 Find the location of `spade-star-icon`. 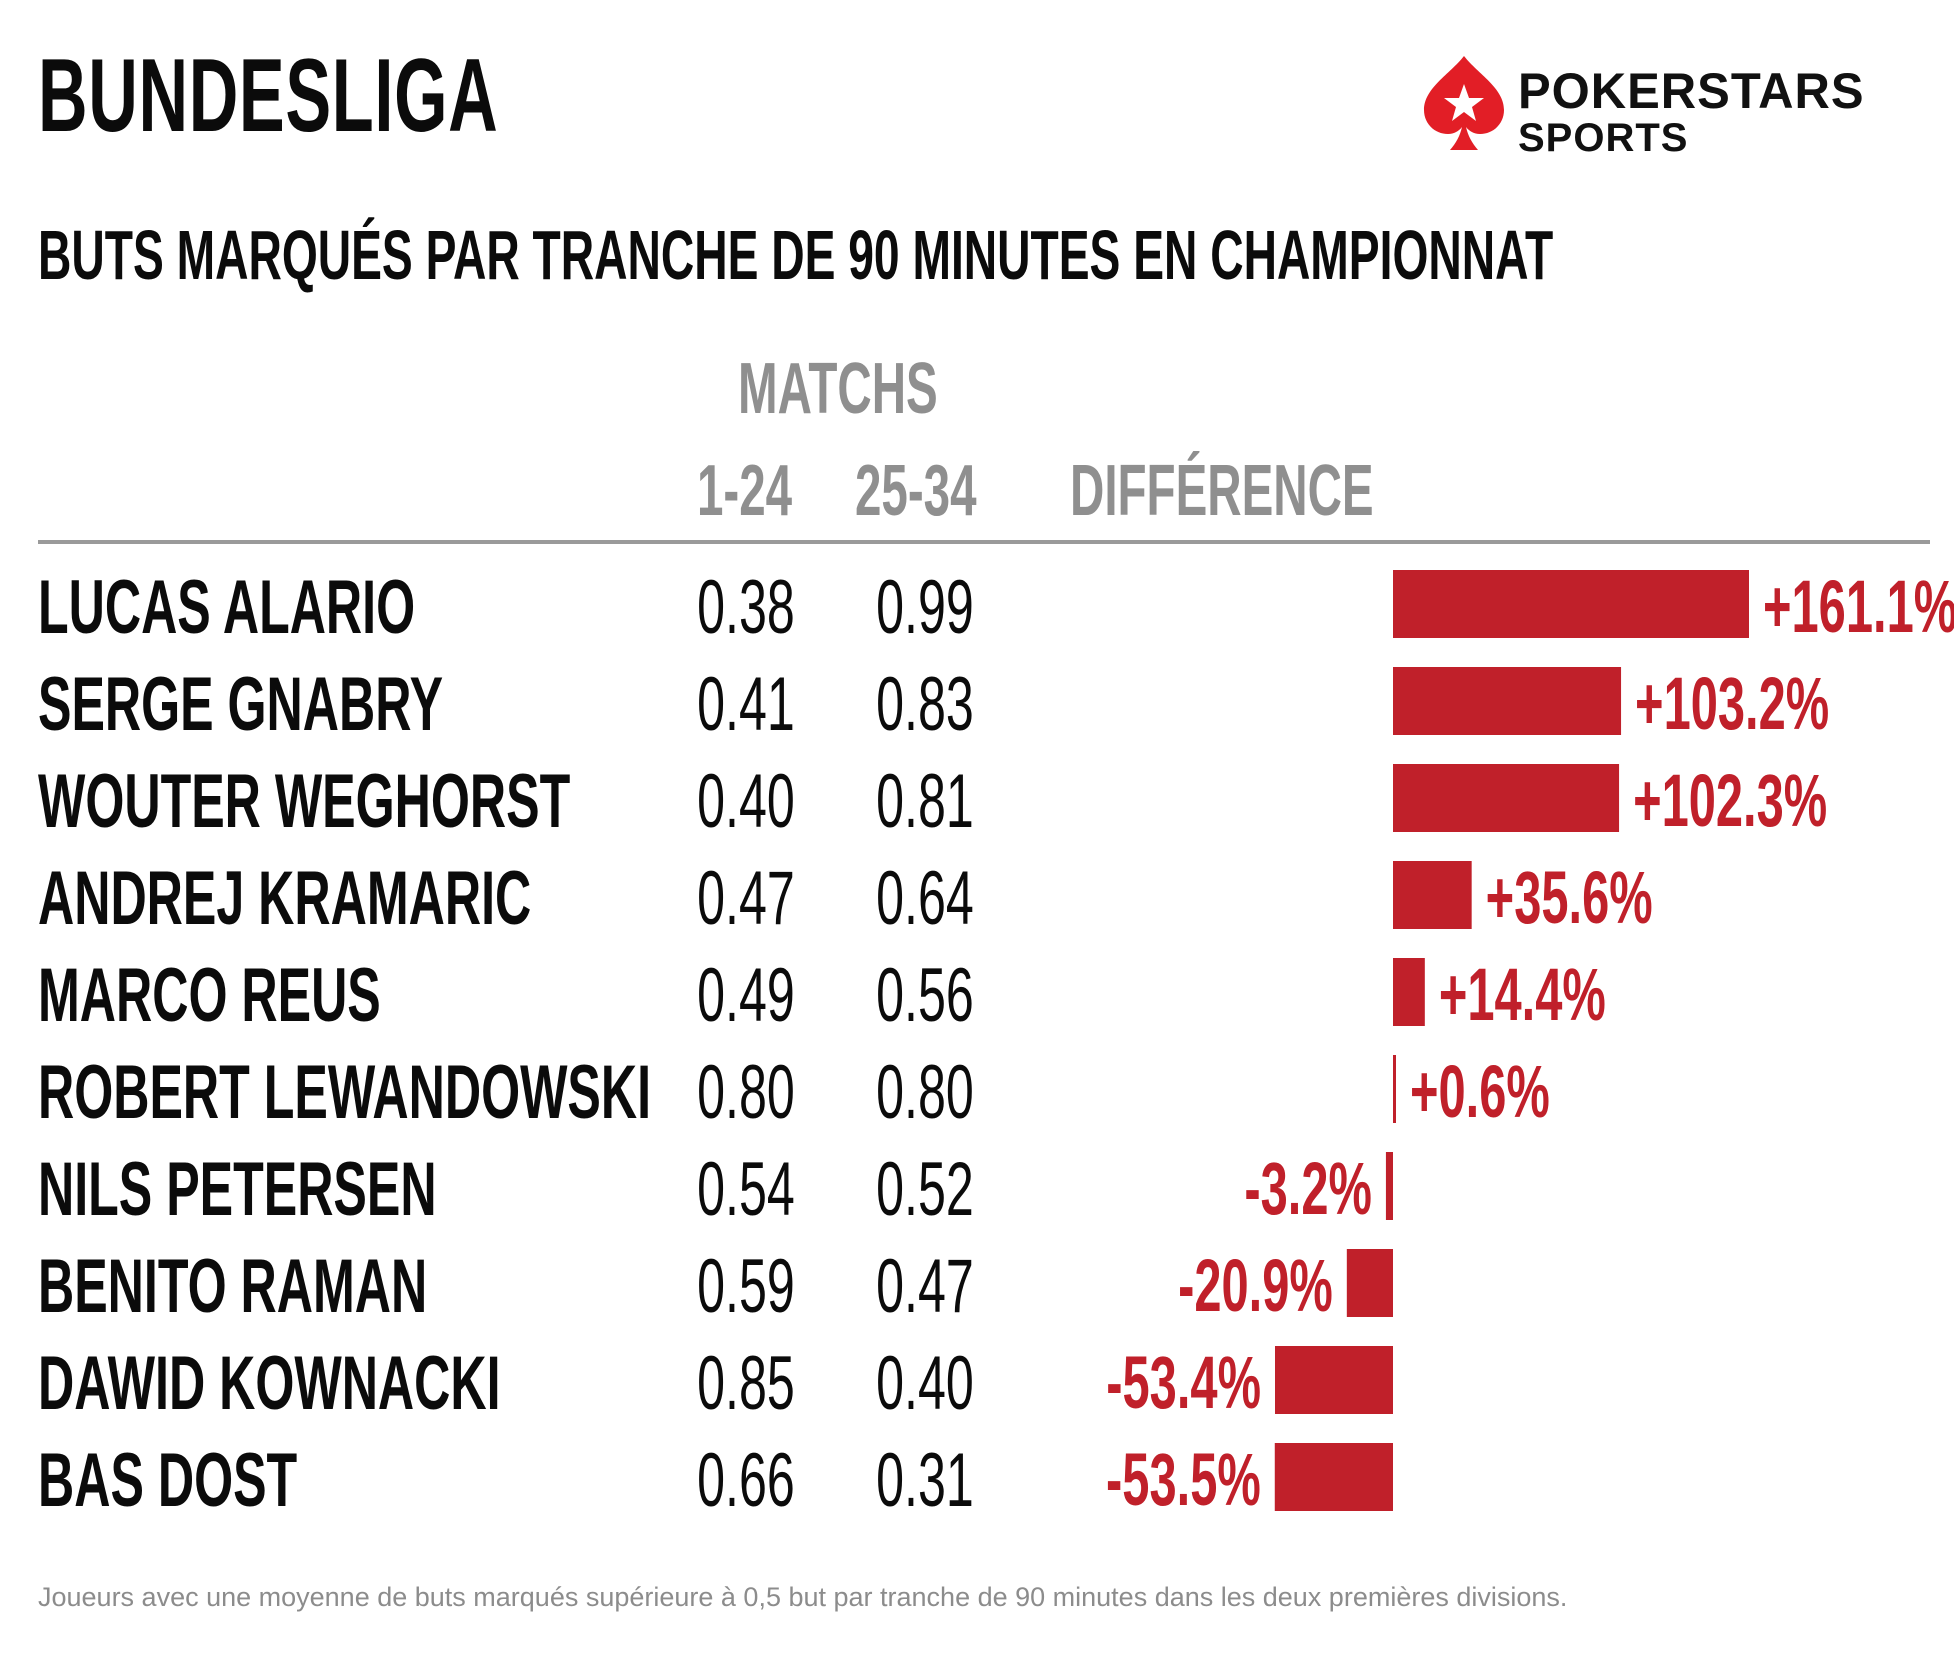

spade-star-icon is located at coordinates (1464, 103).